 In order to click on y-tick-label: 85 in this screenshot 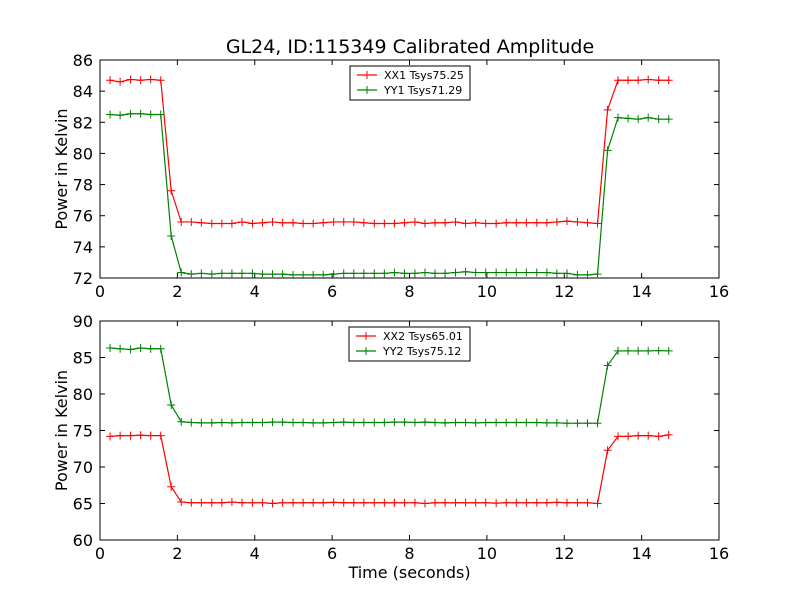, I will do `click(83, 358)`.